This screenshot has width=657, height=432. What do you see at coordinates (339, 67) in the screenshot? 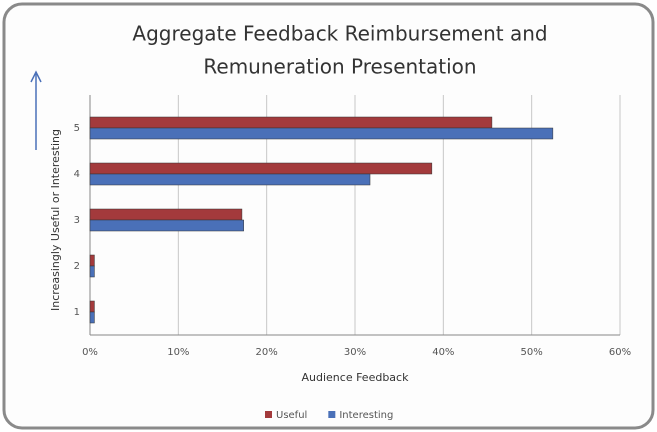
I see `chart-title: Remuneration Presentation` at bounding box center [339, 67].